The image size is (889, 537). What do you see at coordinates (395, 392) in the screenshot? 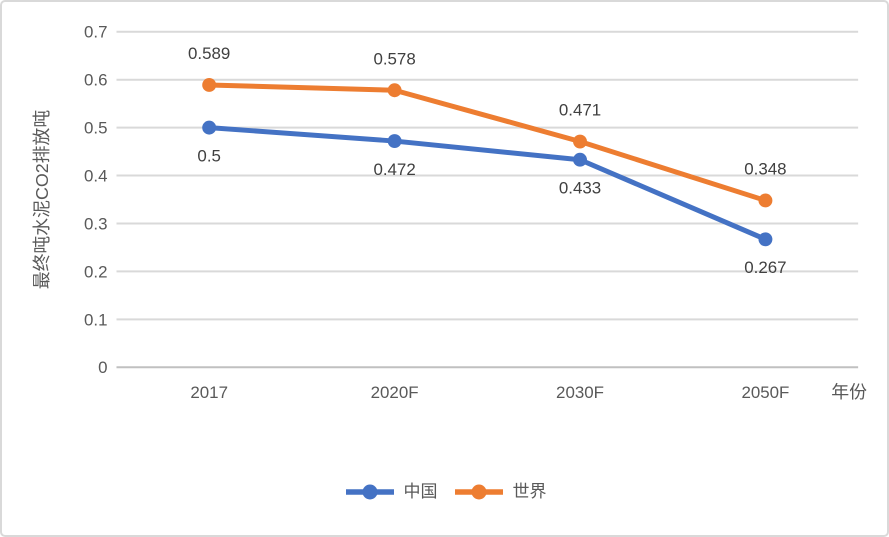
I see `x-tick-label: 2020F` at bounding box center [395, 392].